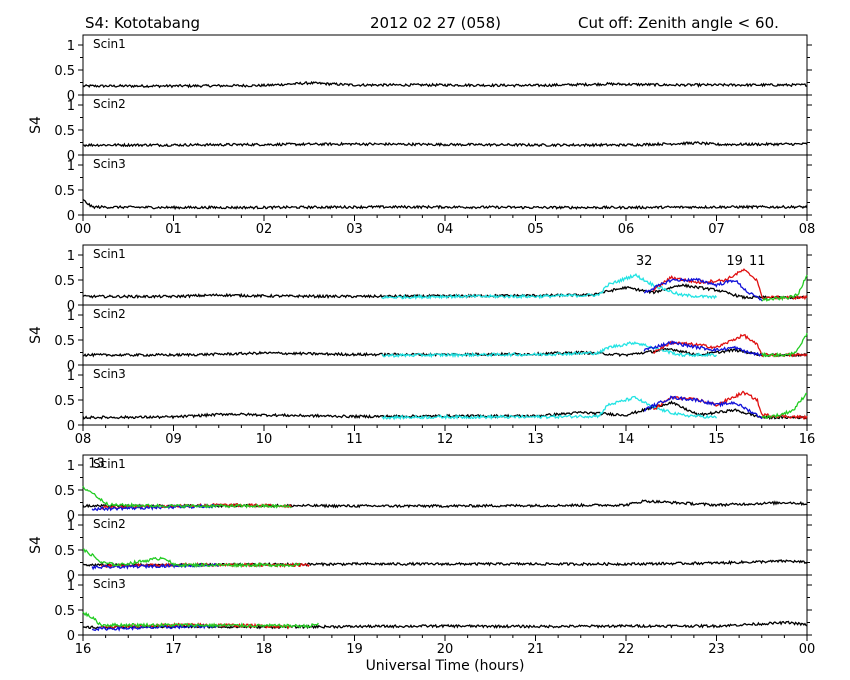 This screenshot has height=680, width=850. What do you see at coordinates (626, 649) in the screenshot?
I see `x-tick-label: 22` at bounding box center [626, 649].